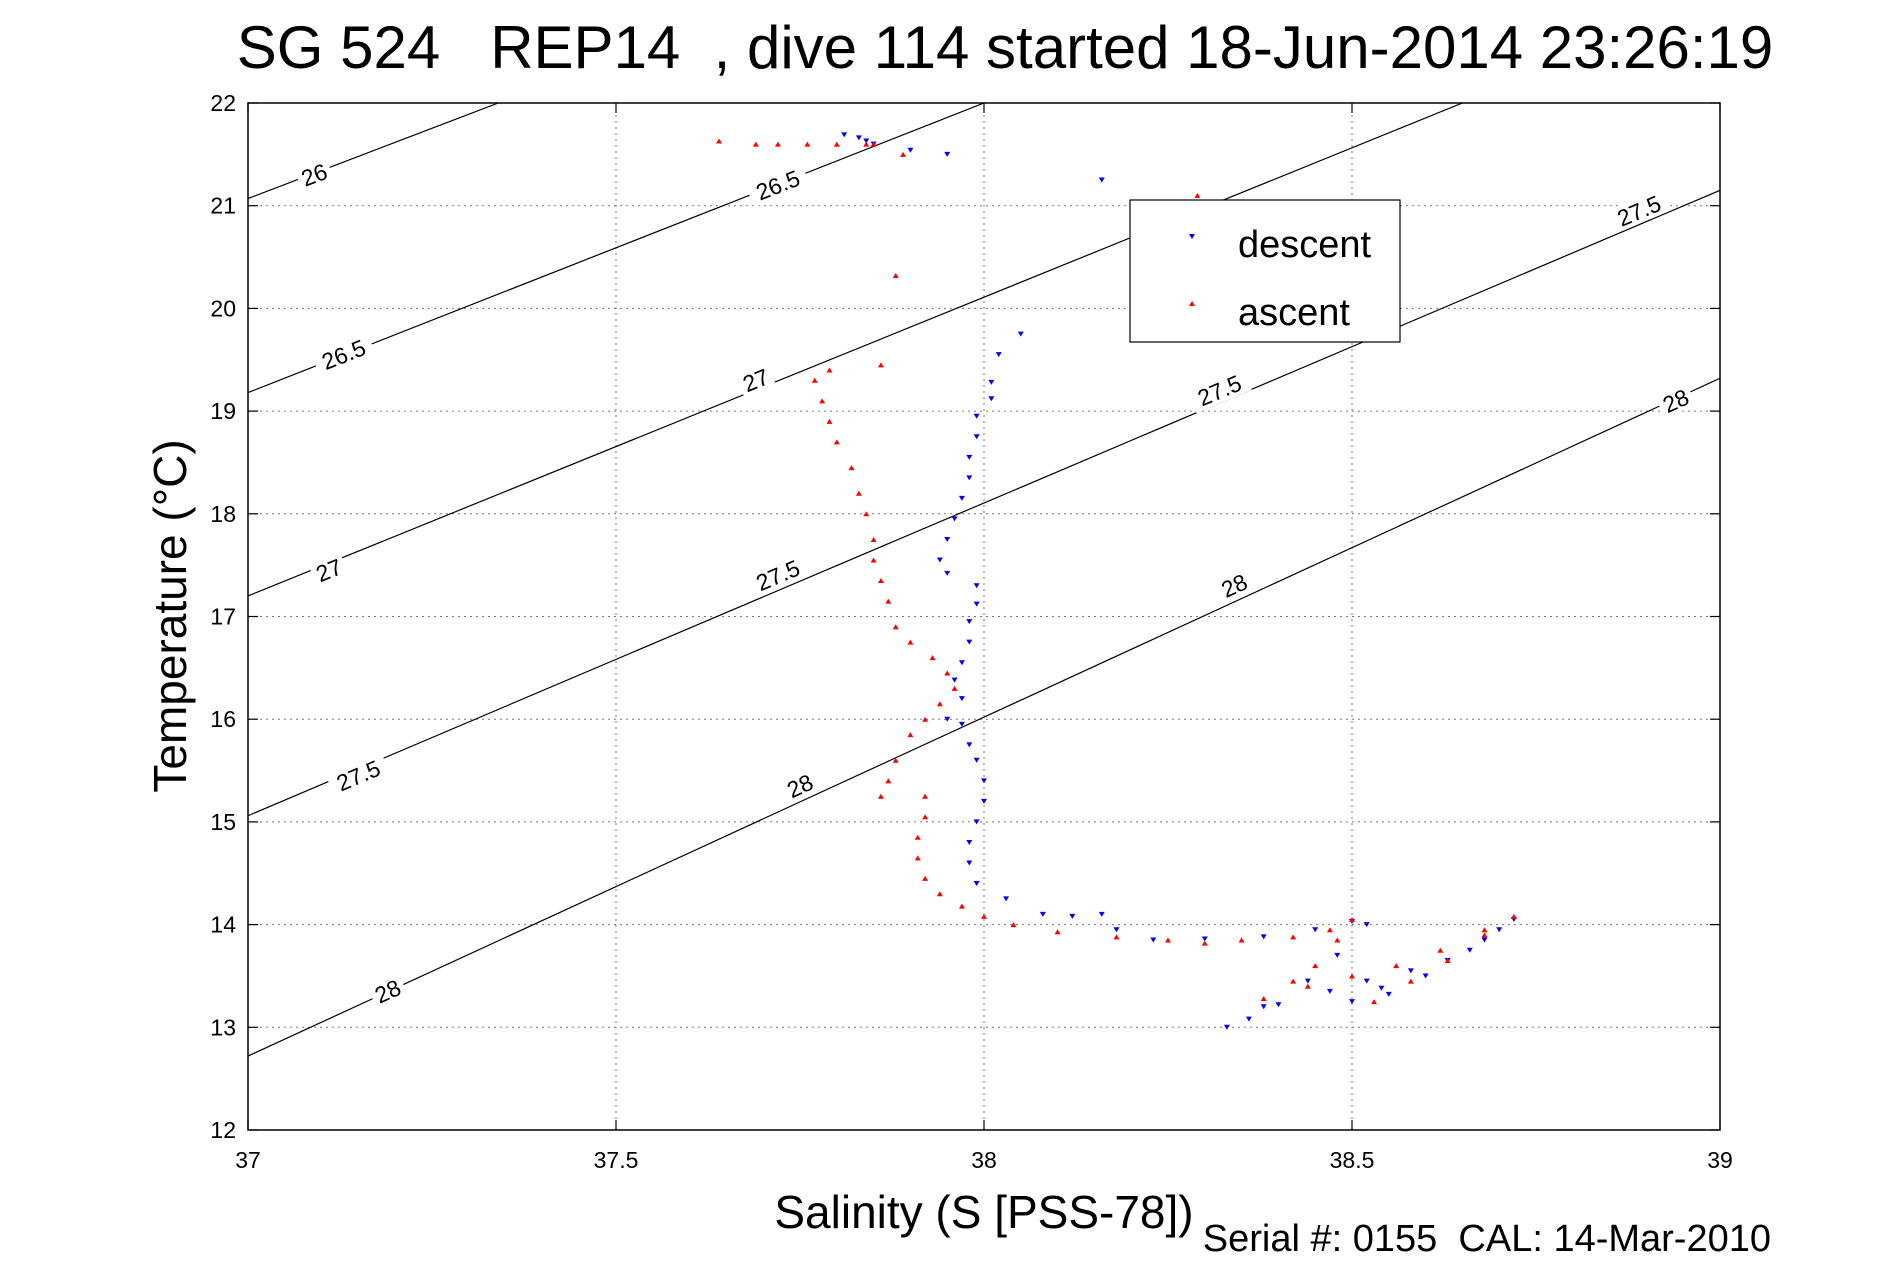 The width and height of the screenshot is (1891, 1262). What do you see at coordinates (1352, 1160) in the screenshot?
I see `x-tick-label: 38.5` at bounding box center [1352, 1160].